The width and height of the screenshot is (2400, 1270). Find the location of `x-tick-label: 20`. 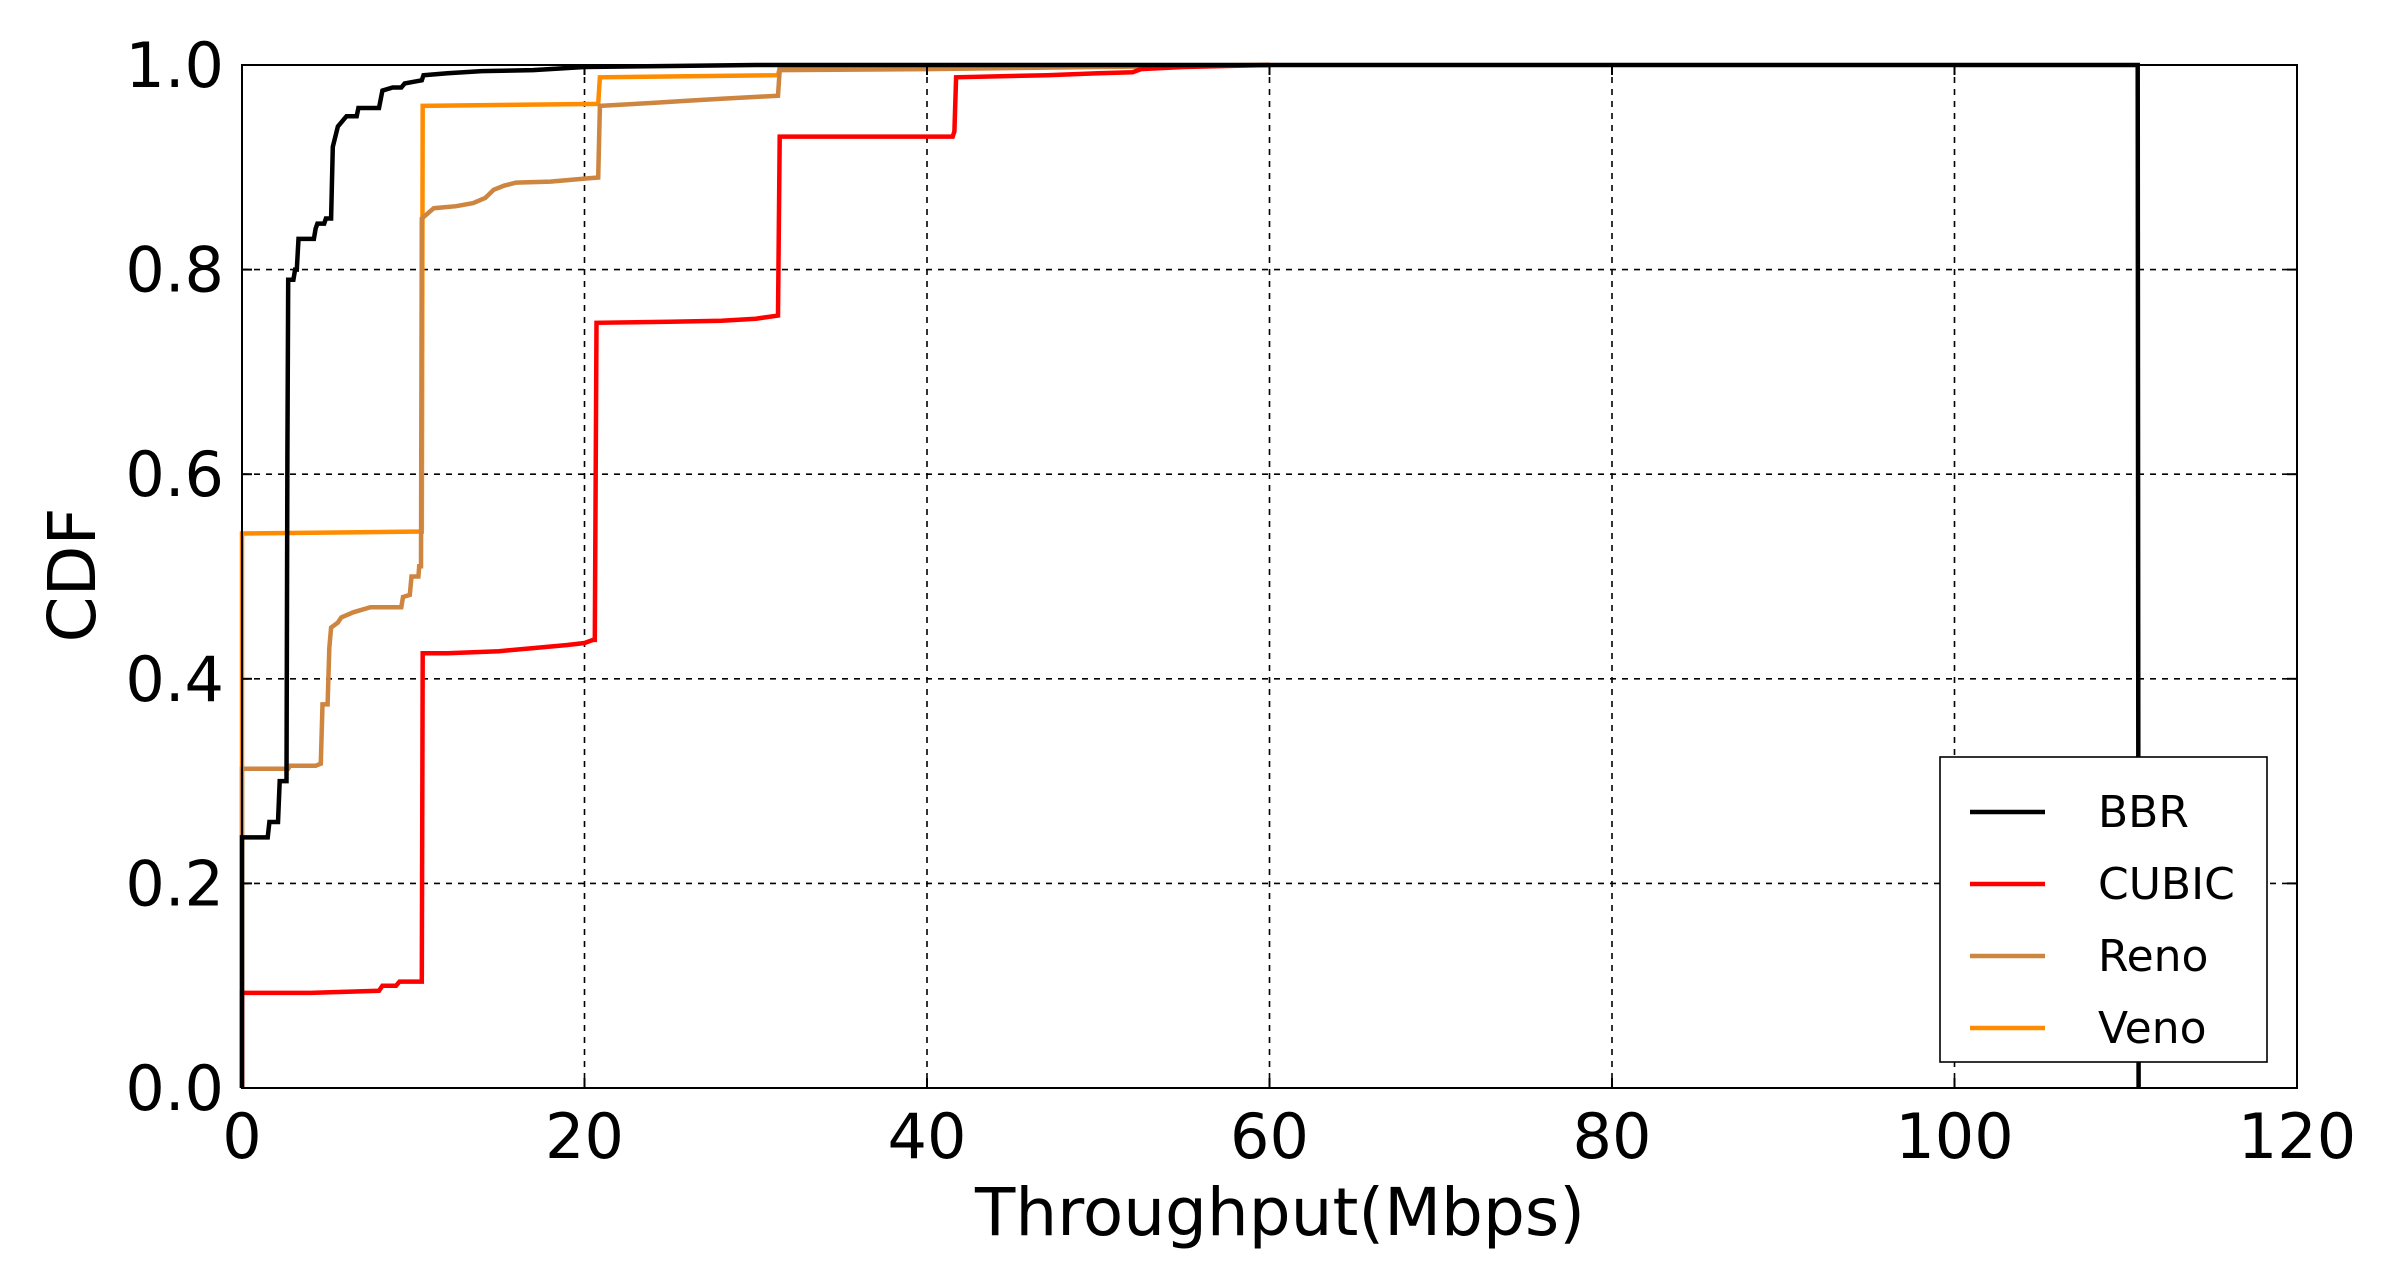

x-tick-label: 20 is located at coordinates (584, 1136).